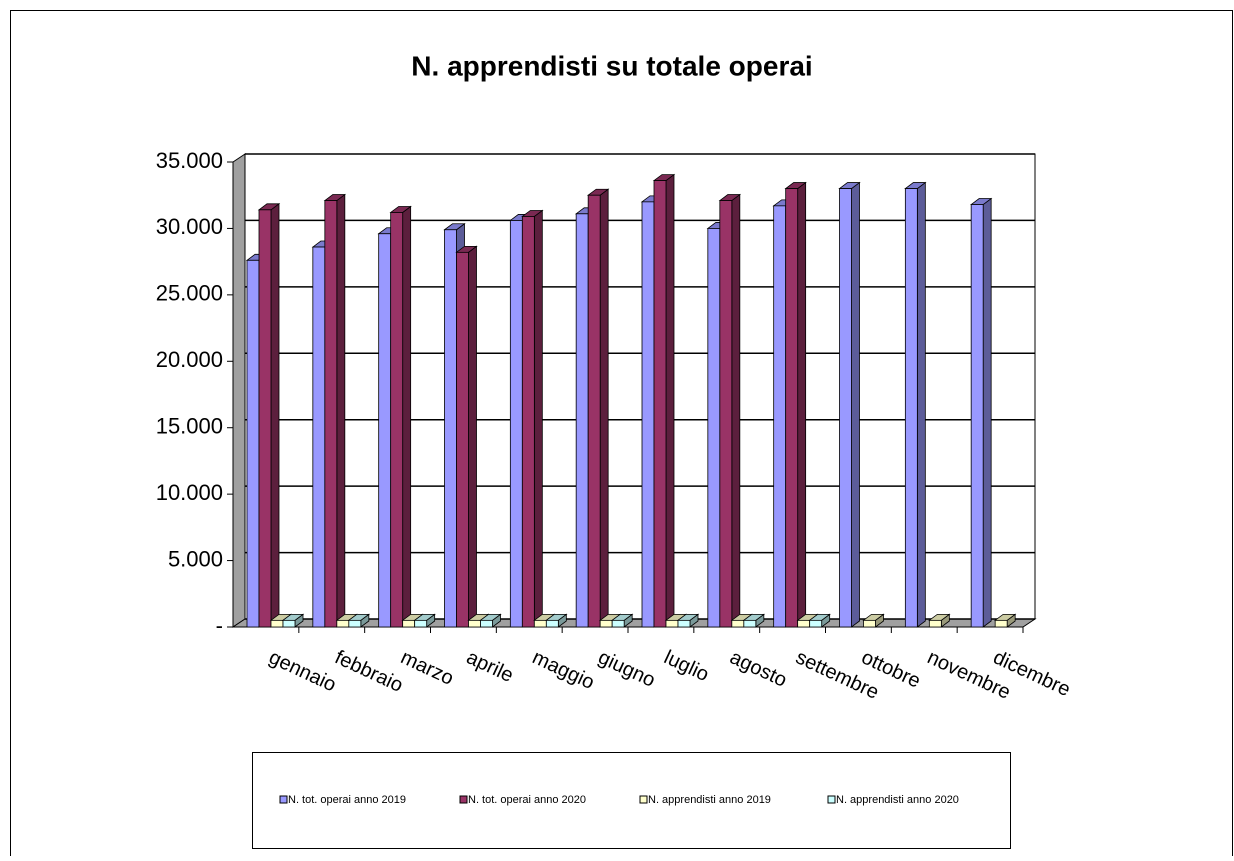 Image resolution: width=1234 pixels, height=861 pixels. Describe the element at coordinates (611, 65) in the screenshot. I see `chart-title: N. apprendisti su totale operai` at that location.